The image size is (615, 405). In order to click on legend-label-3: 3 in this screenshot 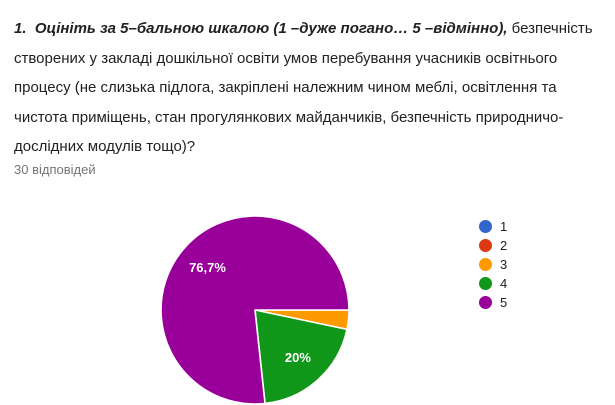, I will do `click(504, 264)`.